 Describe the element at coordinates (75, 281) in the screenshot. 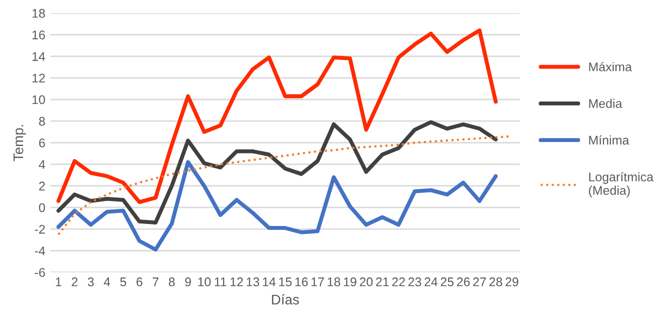

I see `x-tick-label: 2` at that location.